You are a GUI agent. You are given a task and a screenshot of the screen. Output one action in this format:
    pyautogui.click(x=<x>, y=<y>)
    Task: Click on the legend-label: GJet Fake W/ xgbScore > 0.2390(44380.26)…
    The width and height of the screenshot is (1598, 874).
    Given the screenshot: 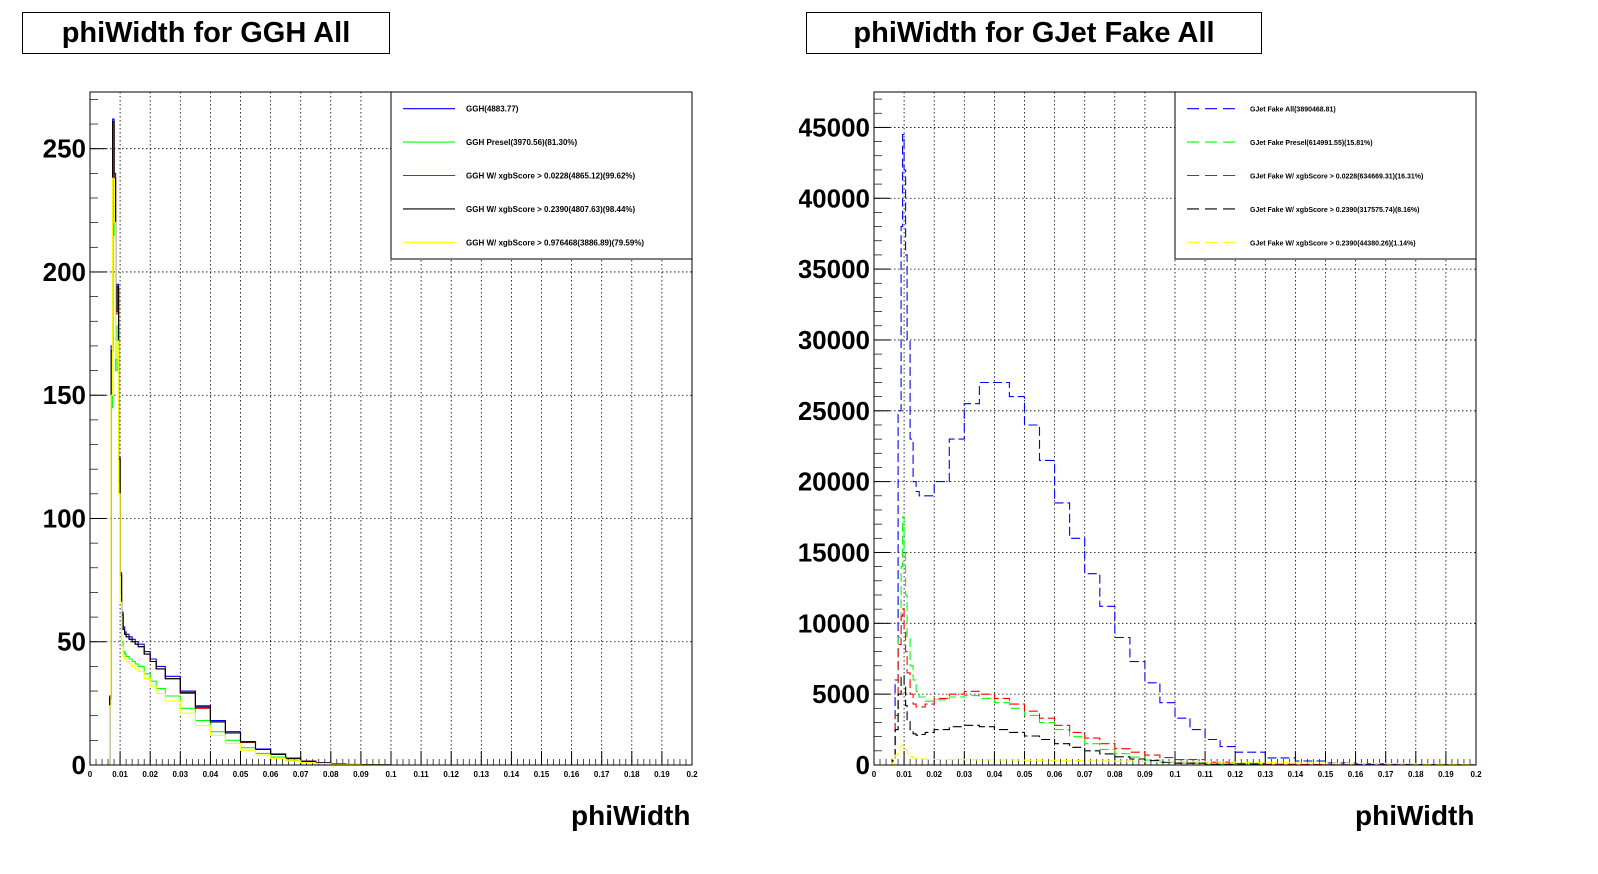 What is the action you would take?
    pyautogui.click(x=1333, y=243)
    